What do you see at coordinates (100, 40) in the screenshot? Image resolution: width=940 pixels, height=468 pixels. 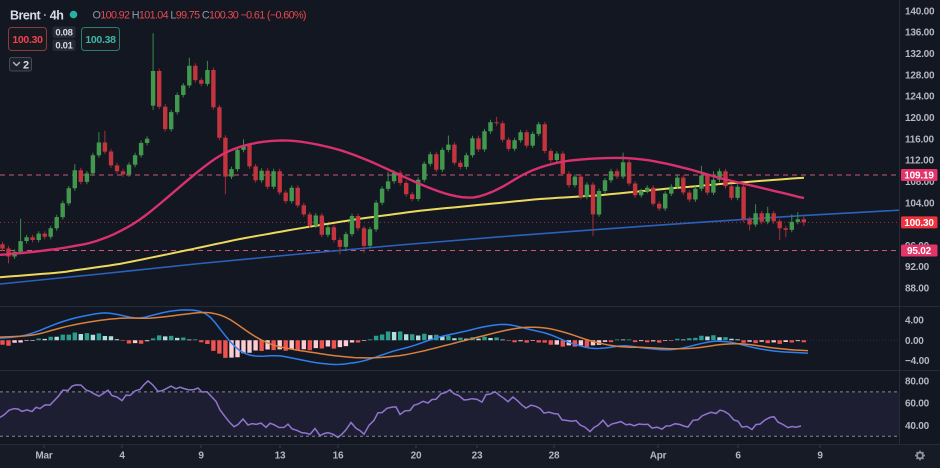 I see `svg-text: 100.38` at bounding box center [100, 40].